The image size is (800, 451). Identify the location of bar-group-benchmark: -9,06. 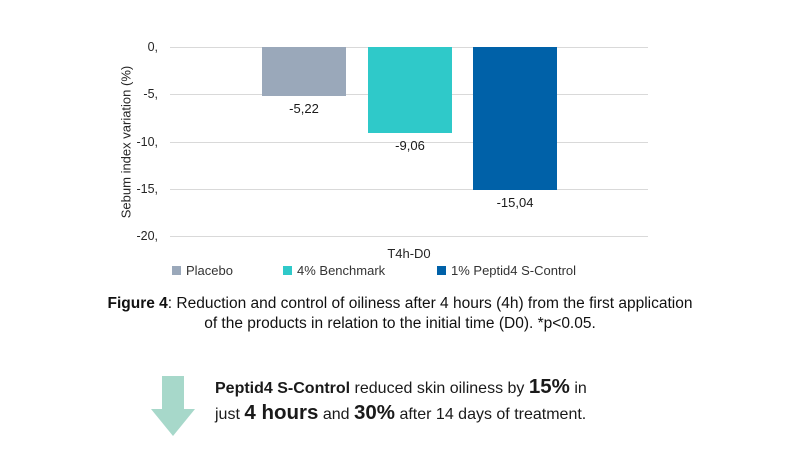
(410, 100).